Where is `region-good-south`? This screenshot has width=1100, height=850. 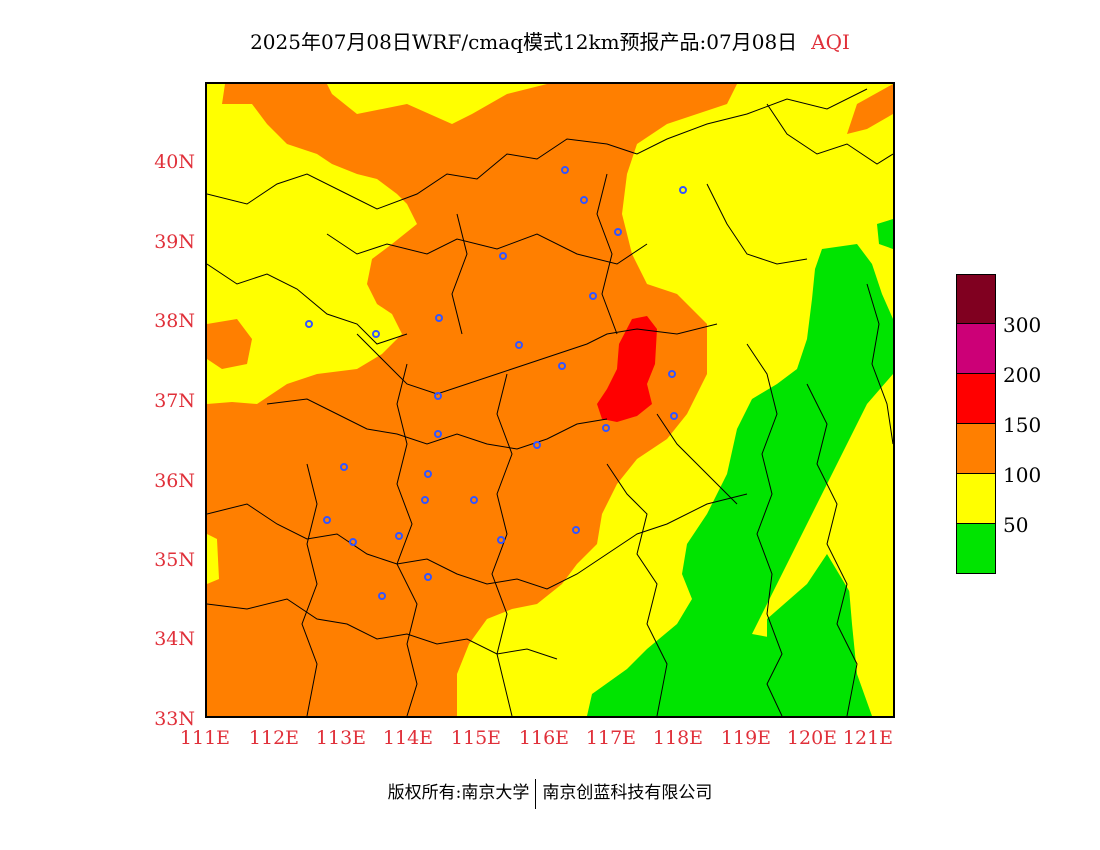
region-good-south is located at coordinates (817, 635).